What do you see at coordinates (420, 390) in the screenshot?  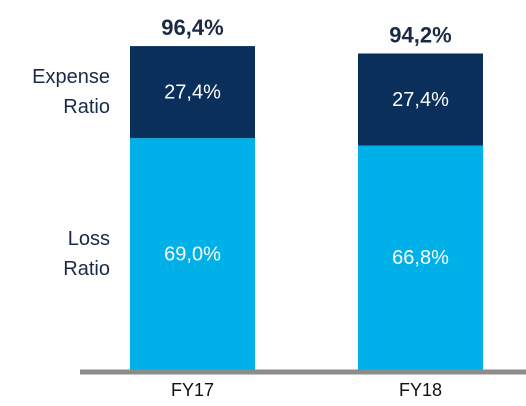 I see `x-tick-label: FY18` at bounding box center [420, 390].